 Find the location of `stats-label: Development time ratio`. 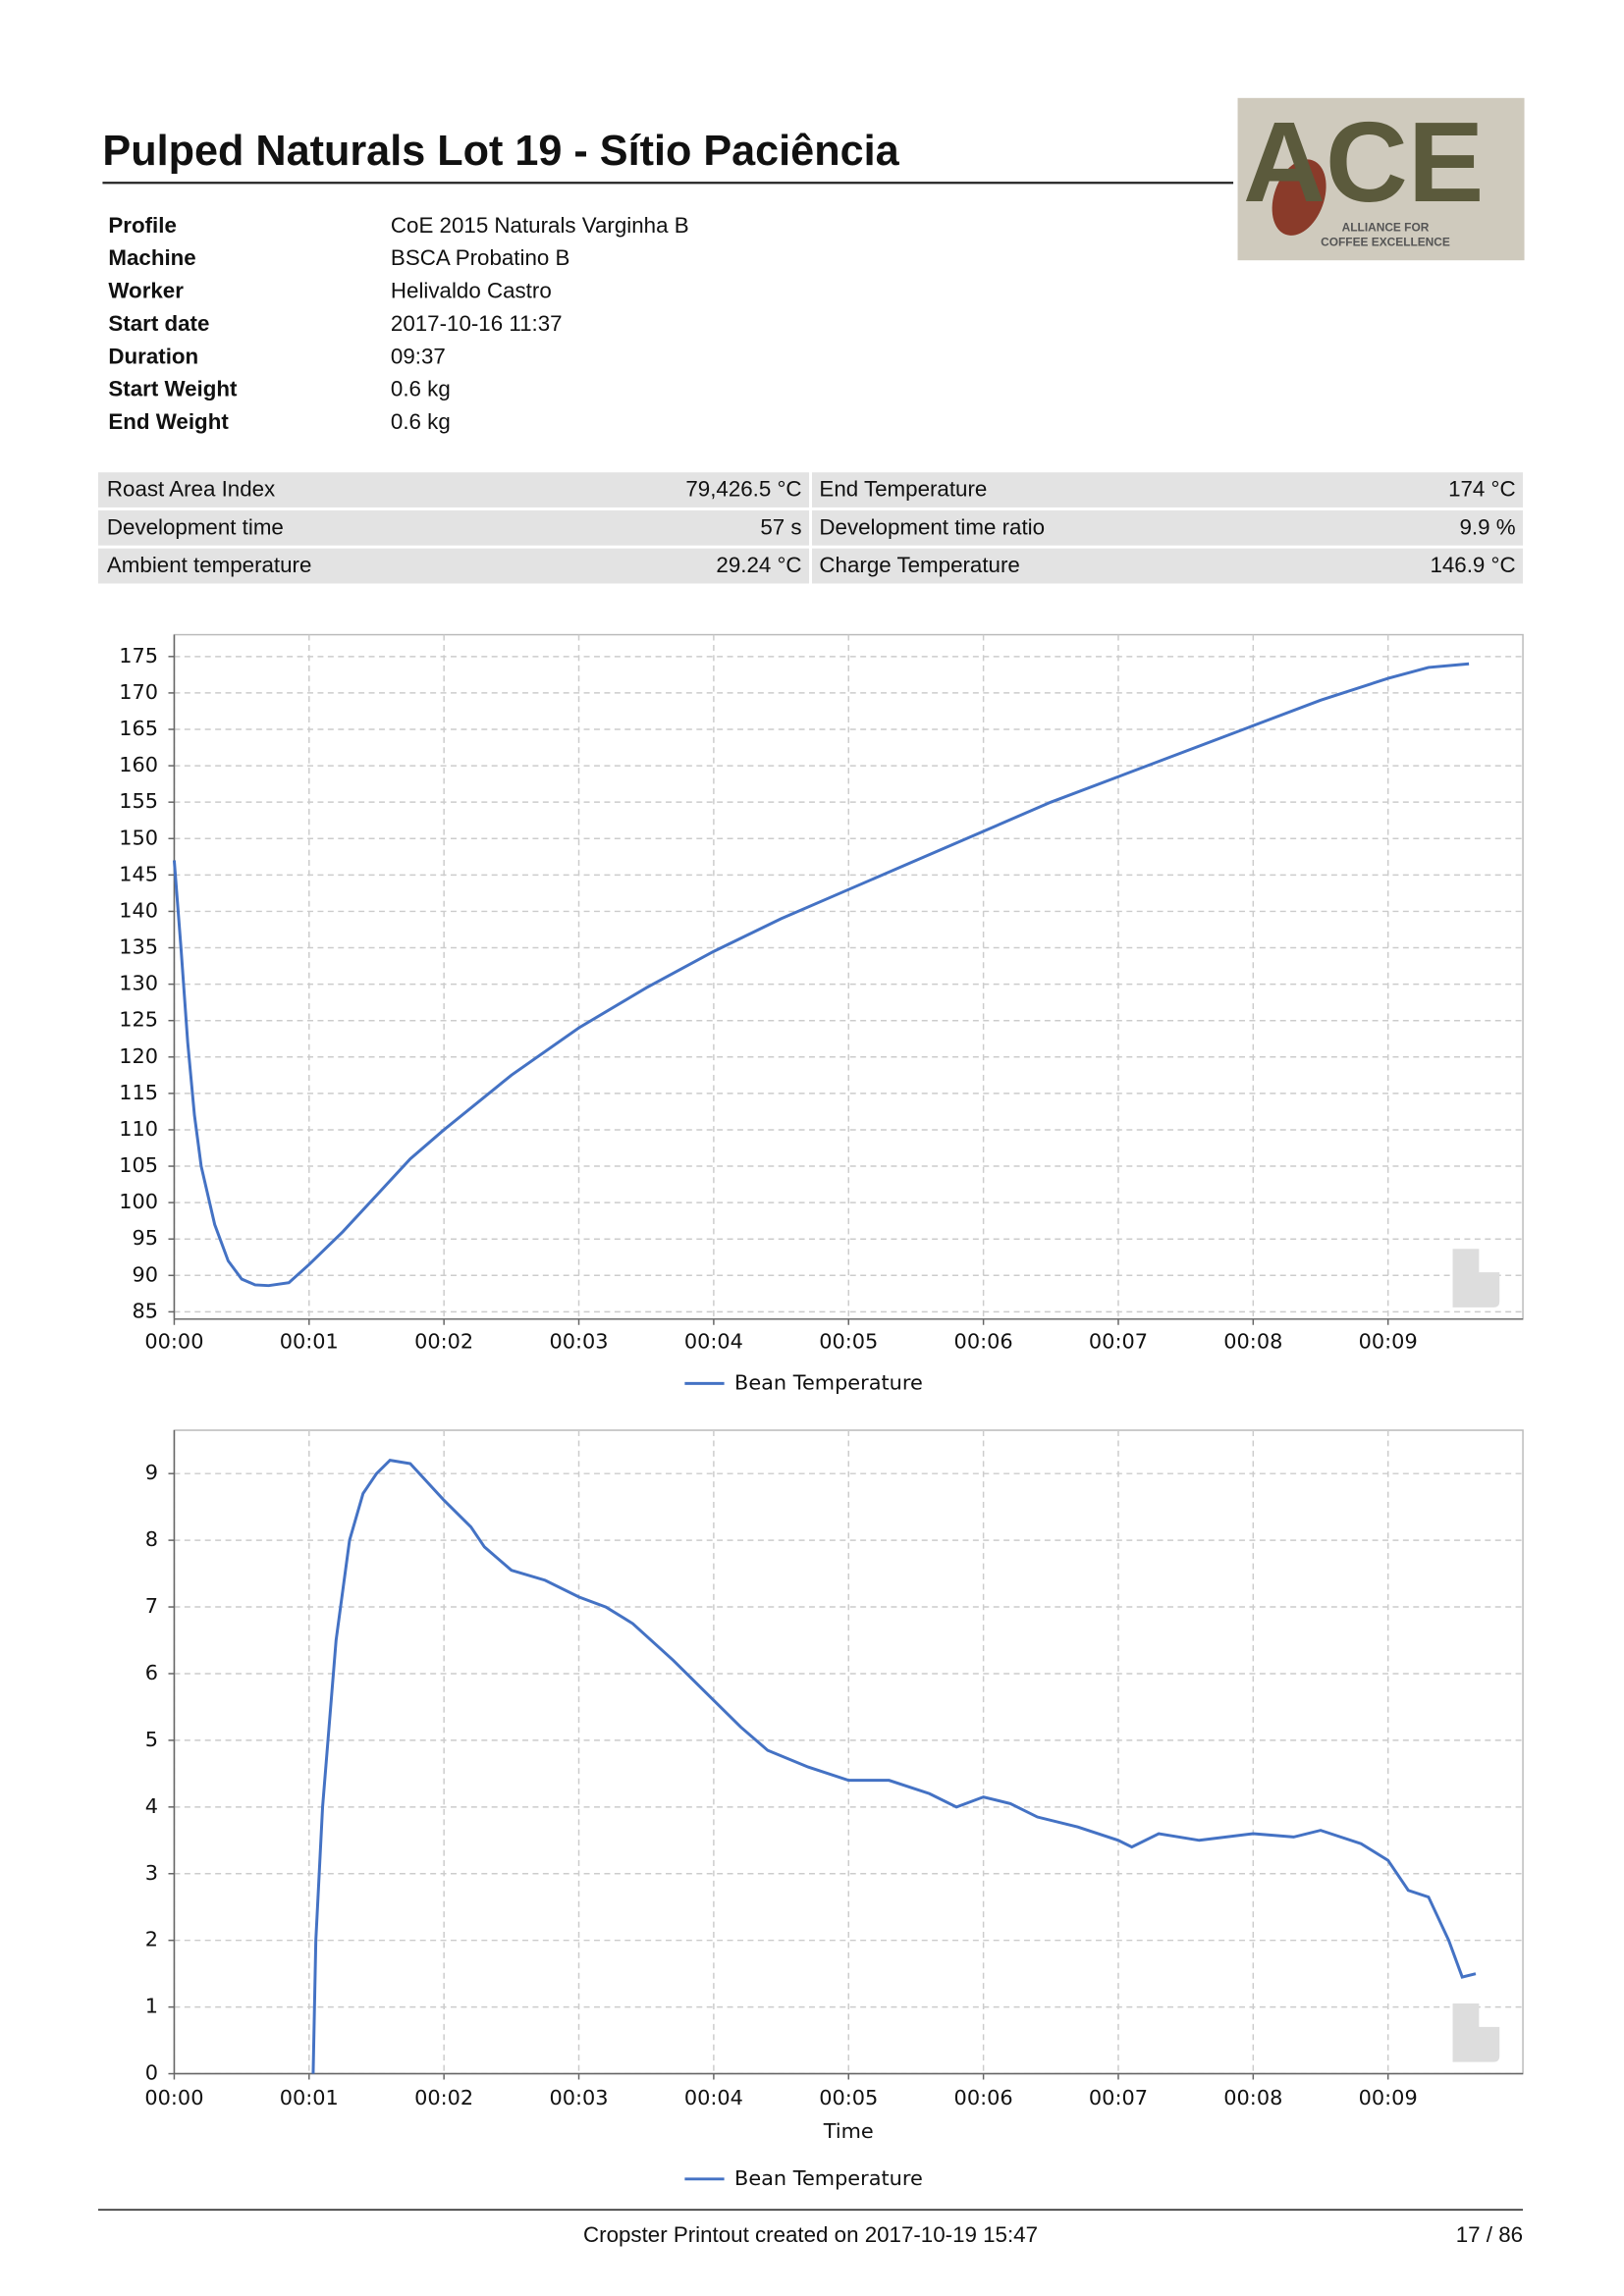

stats-label: Development time ratio is located at coordinates (932, 526).